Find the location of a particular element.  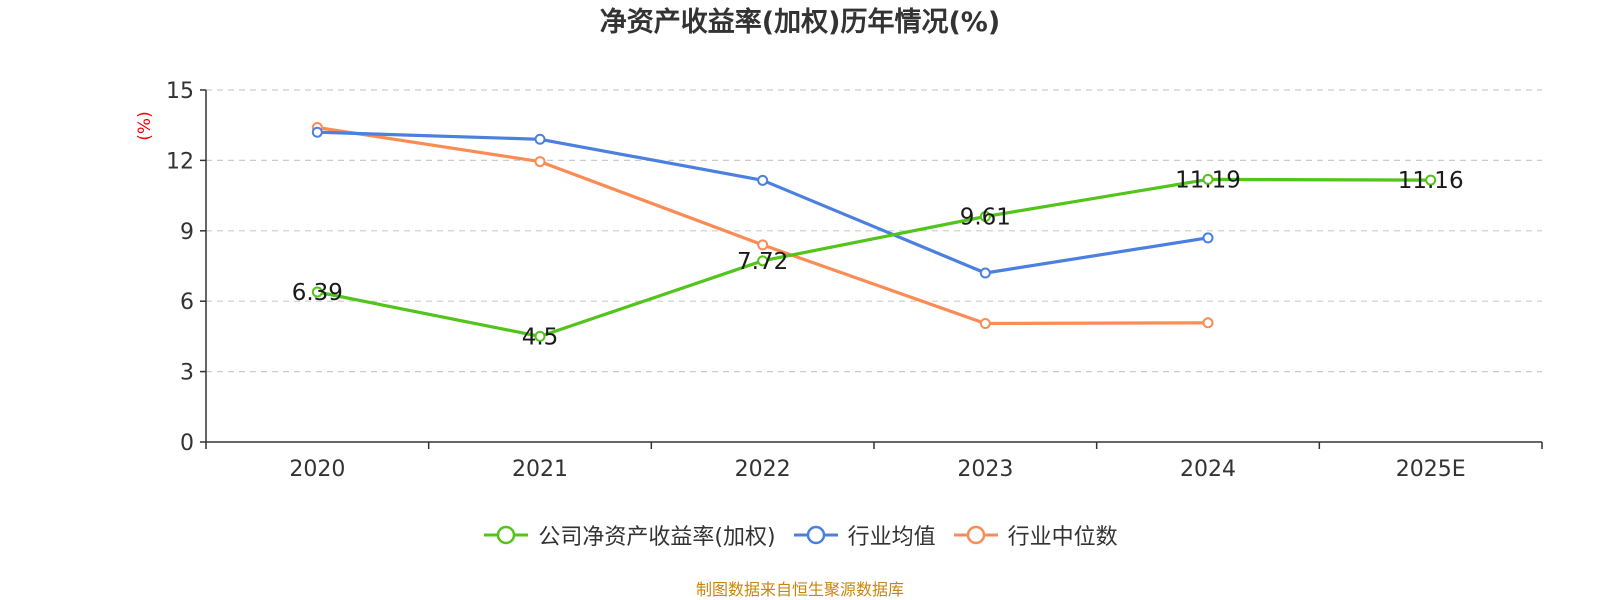

data-label: 7.72 is located at coordinates (762, 262).